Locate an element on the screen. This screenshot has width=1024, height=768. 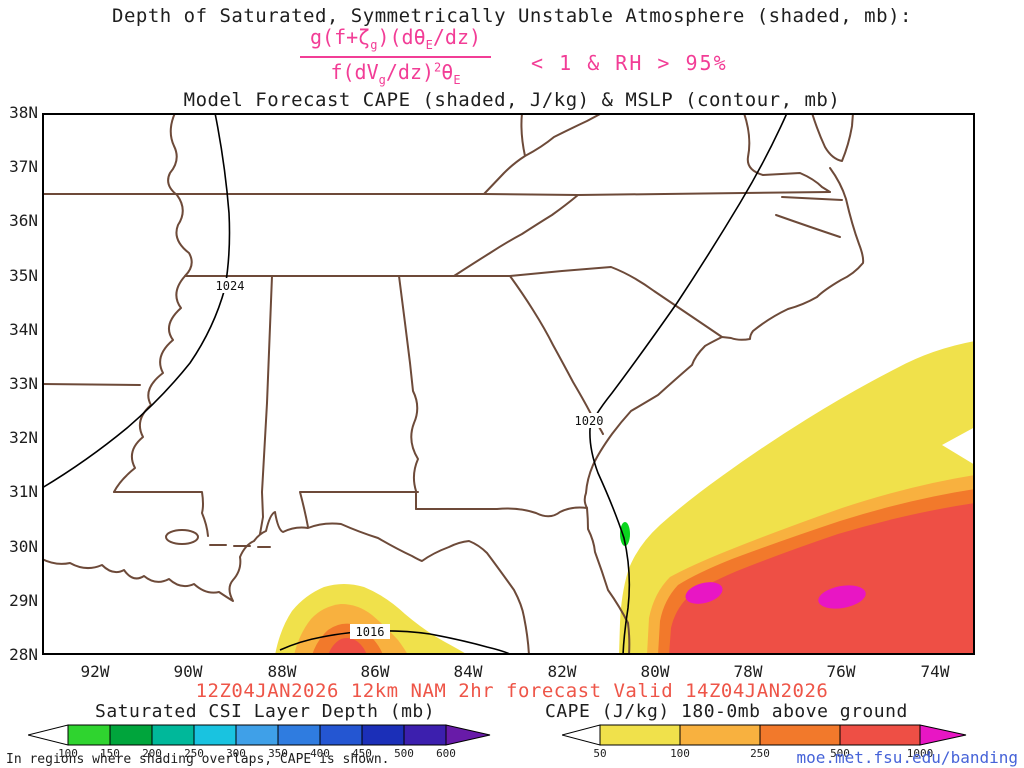
border-mississippi-river is located at coordinates (153, 303).